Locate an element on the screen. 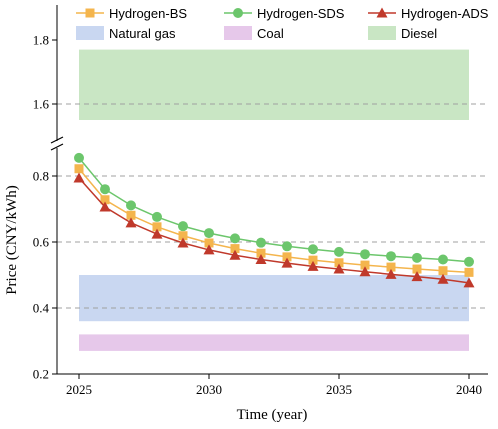 The image size is (498, 429). x-tick-label: 2035 is located at coordinates (339, 389).